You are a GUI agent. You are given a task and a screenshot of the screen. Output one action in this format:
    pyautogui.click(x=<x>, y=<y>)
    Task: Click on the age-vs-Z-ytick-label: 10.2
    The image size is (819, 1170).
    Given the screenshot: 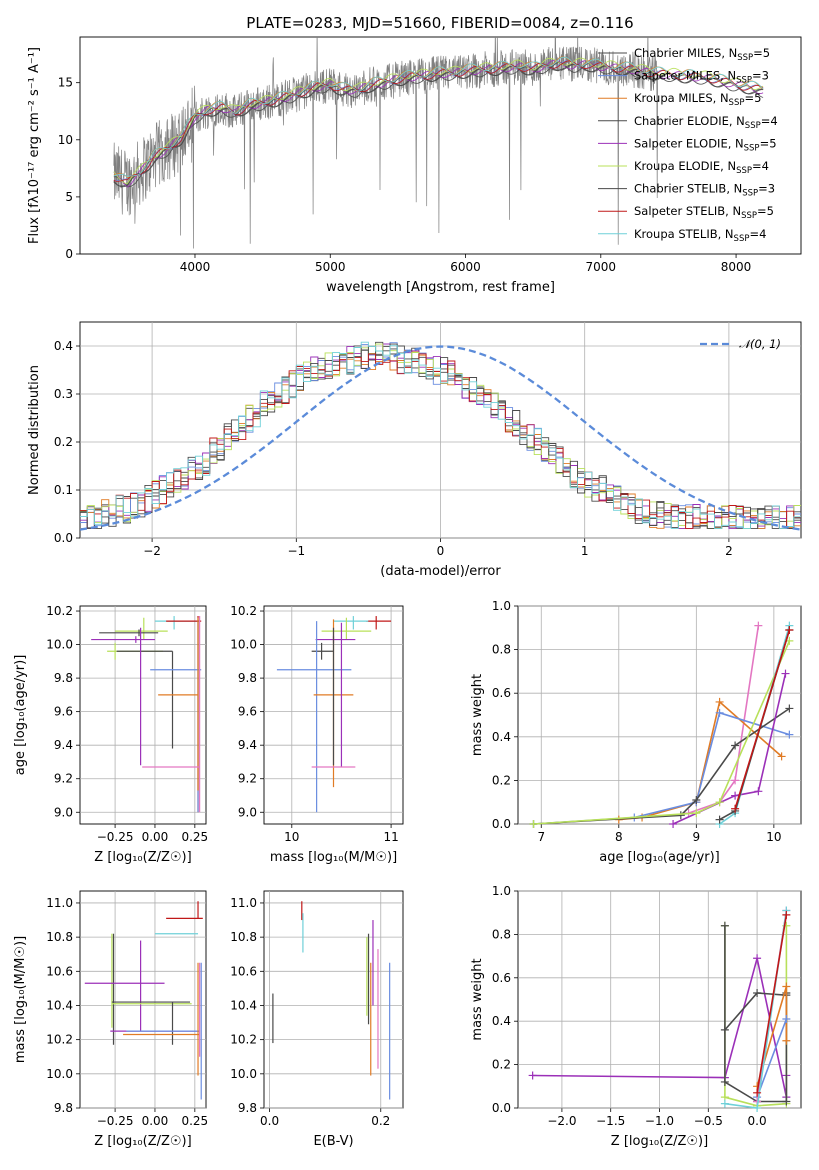 What is the action you would take?
    pyautogui.click(x=59, y=611)
    